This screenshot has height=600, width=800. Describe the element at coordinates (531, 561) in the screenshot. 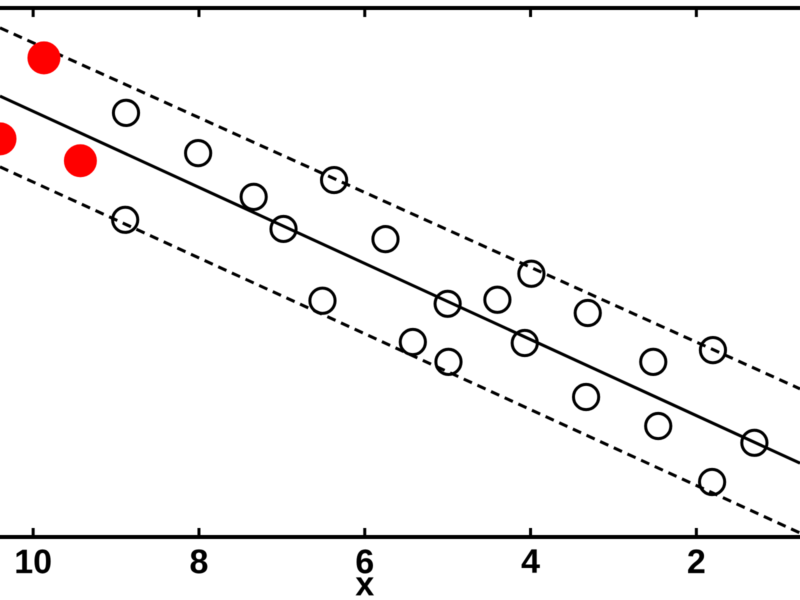

I see `x-tick-label: 4` at that location.